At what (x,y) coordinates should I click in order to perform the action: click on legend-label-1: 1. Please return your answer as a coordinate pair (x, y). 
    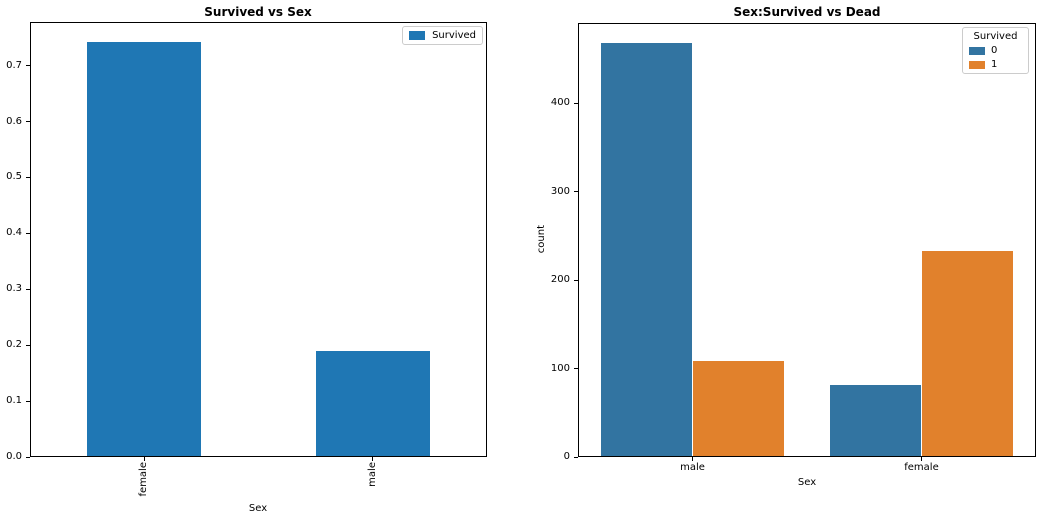
    Looking at the image, I should click on (994, 64).